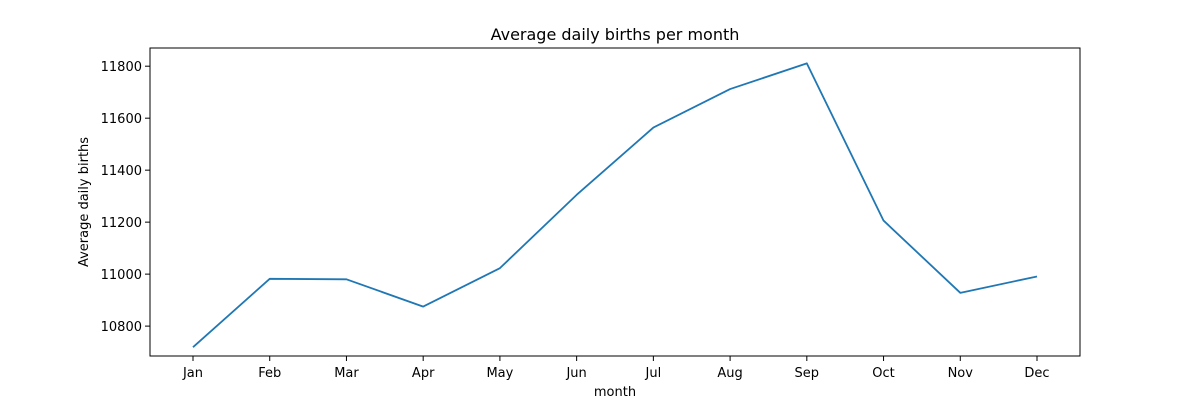  What do you see at coordinates (499, 373) in the screenshot?
I see `x-tick-label: May` at bounding box center [499, 373].